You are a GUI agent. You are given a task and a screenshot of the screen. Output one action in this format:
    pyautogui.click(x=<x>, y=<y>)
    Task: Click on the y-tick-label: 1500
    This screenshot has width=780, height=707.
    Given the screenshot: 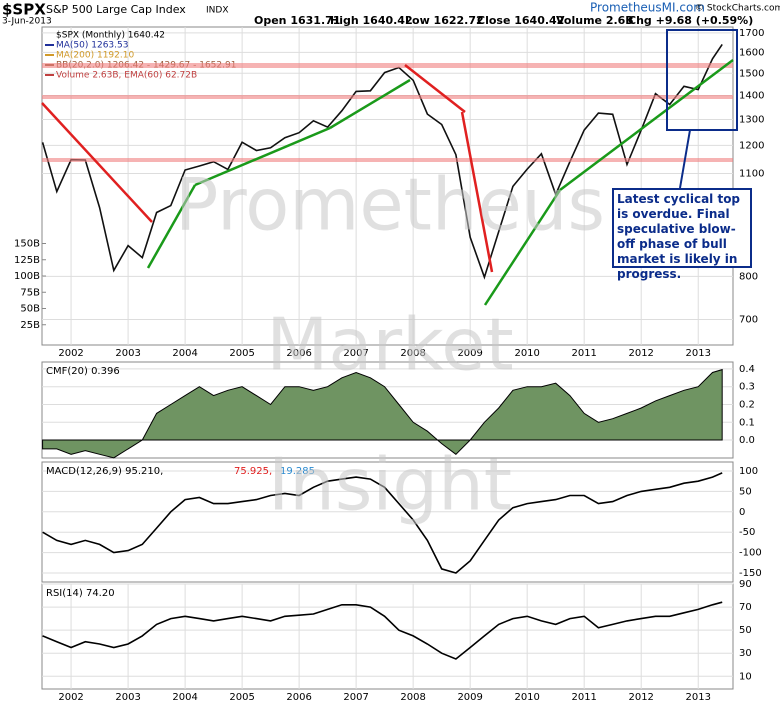 What is the action you would take?
    pyautogui.click(x=751, y=73)
    